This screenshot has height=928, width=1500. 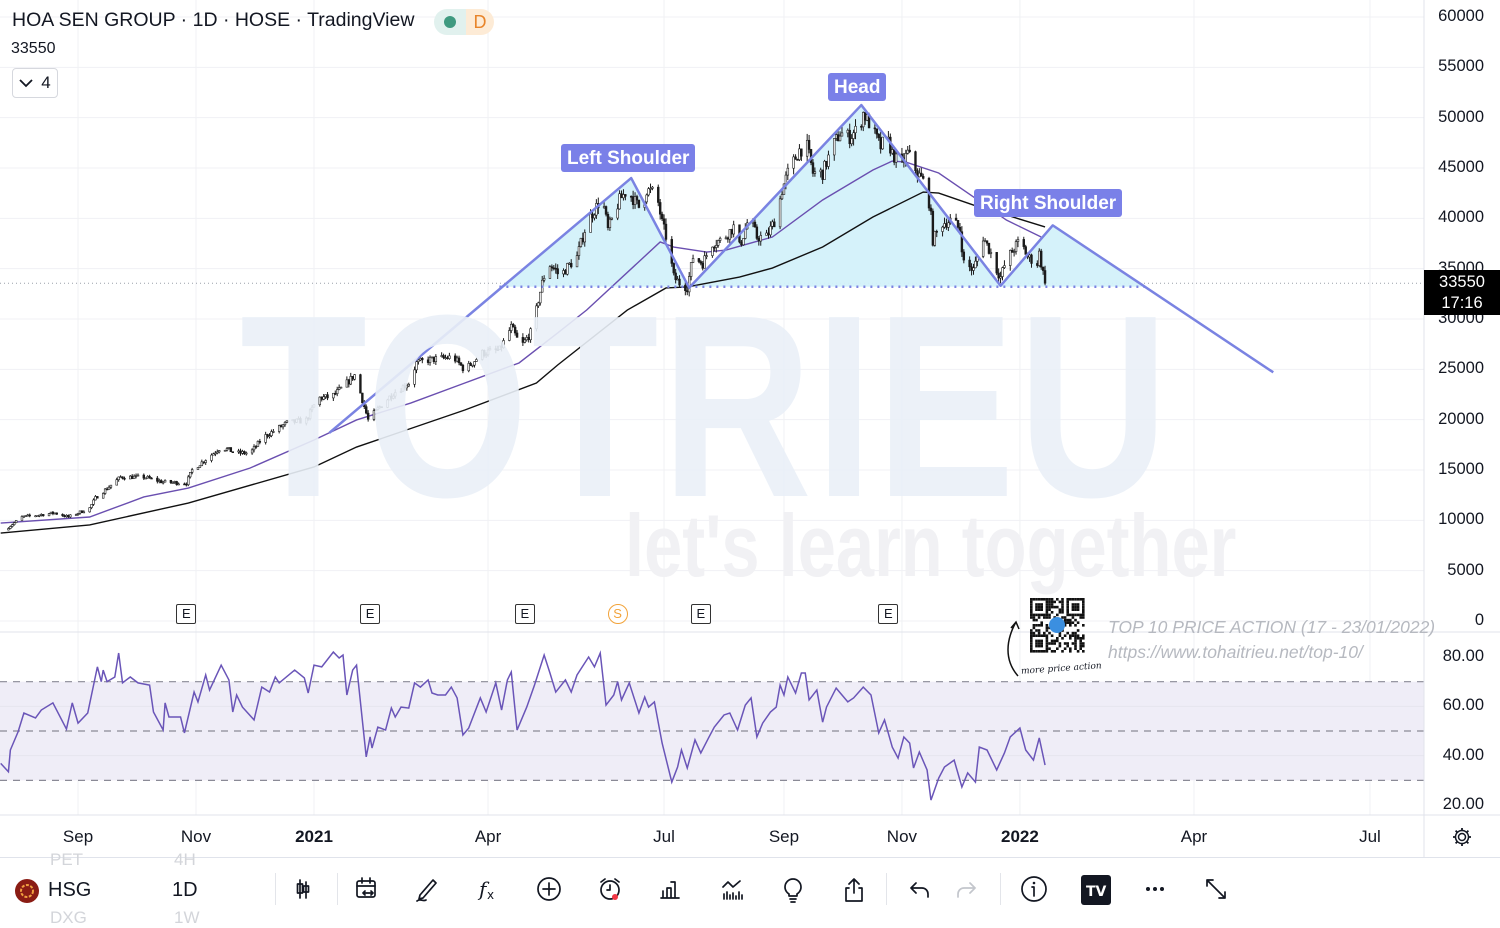 I want to click on plus-circle-icon, so click(x=550, y=890).